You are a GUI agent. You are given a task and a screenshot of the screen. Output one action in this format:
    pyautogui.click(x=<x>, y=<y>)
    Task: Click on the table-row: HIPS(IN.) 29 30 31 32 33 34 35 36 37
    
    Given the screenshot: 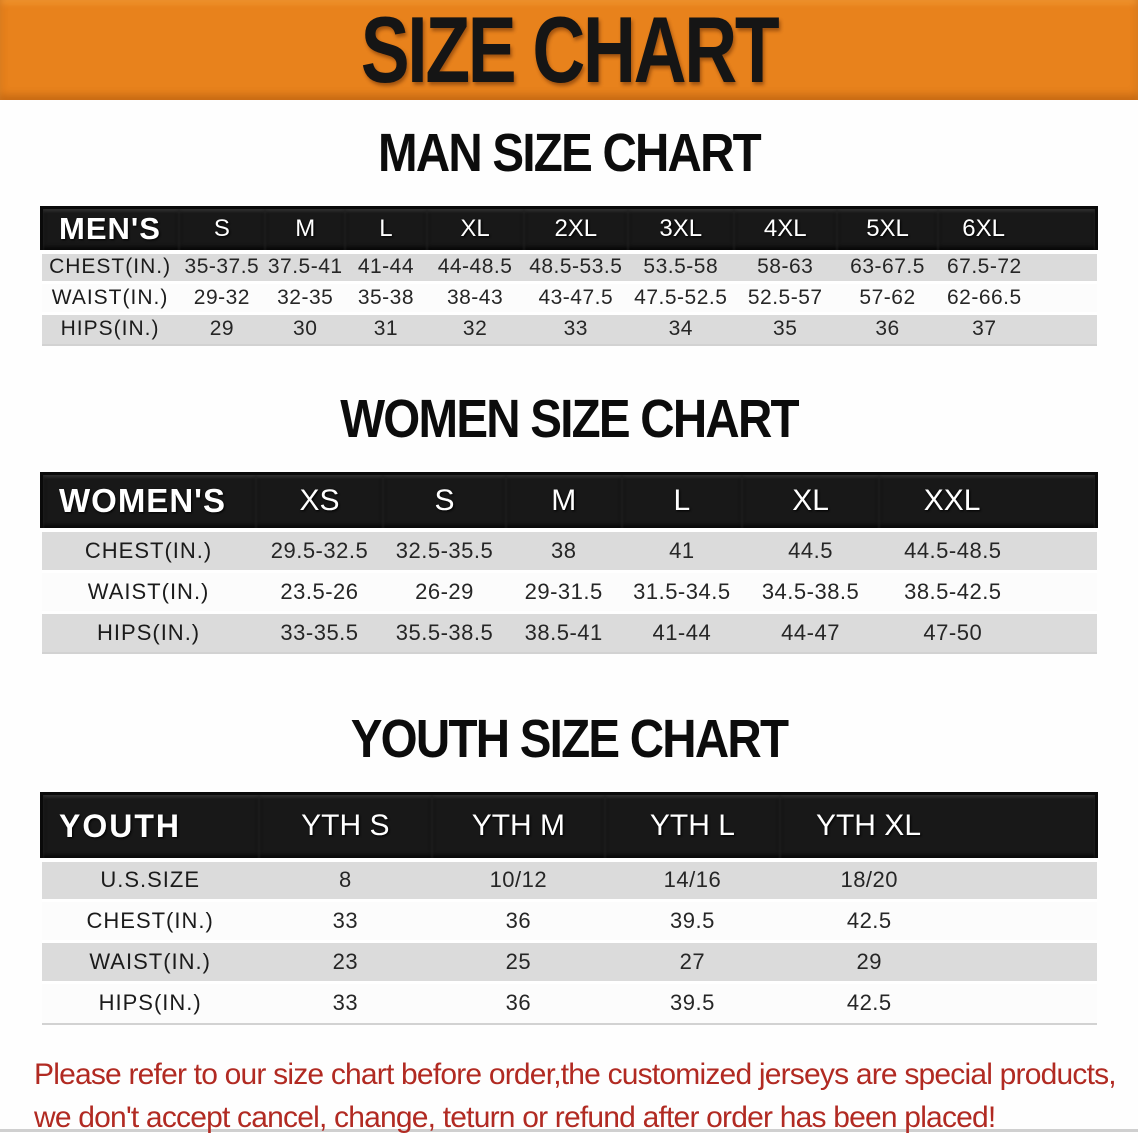 What is the action you would take?
    pyautogui.click(x=569, y=329)
    